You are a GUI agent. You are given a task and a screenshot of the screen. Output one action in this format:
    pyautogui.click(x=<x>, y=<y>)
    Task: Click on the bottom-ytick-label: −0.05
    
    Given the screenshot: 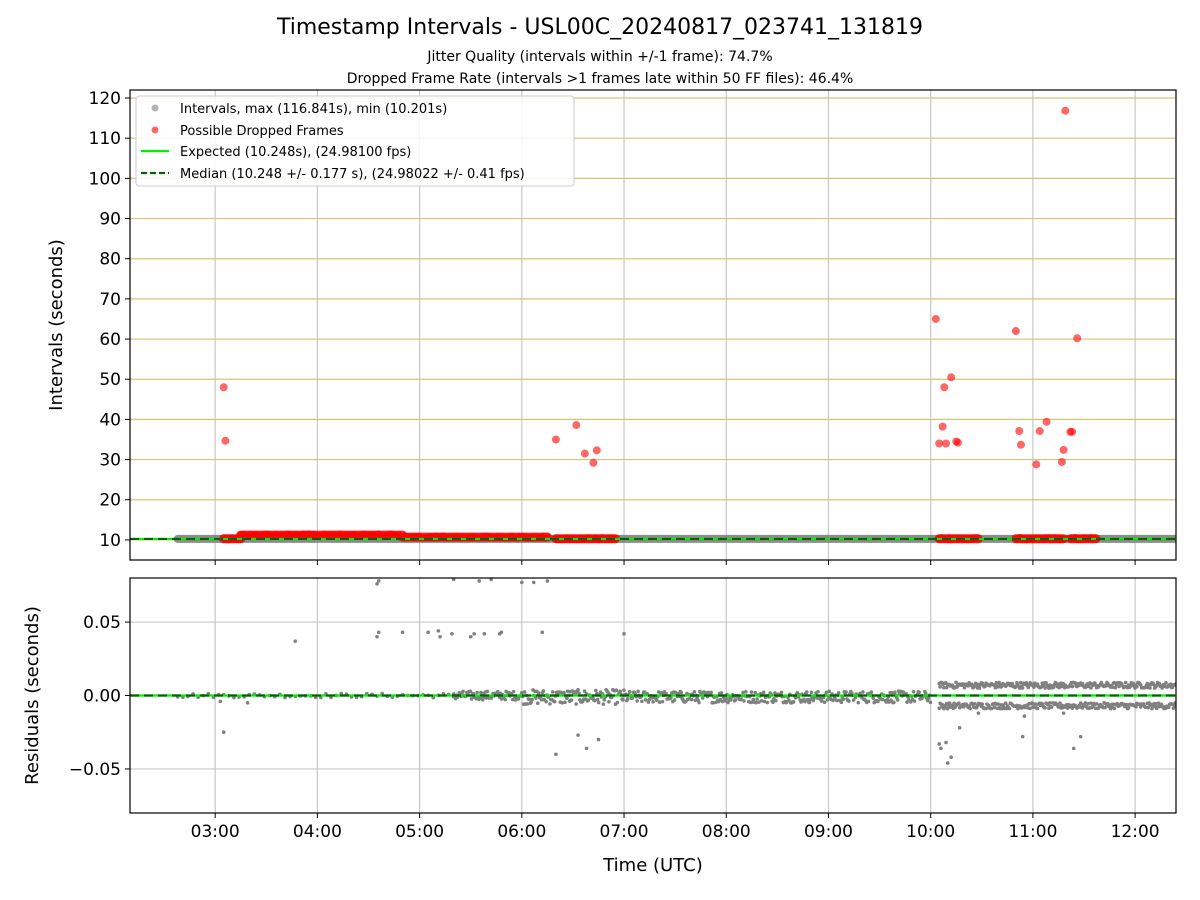 What is the action you would take?
    pyautogui.click(x=95, y=770)
    